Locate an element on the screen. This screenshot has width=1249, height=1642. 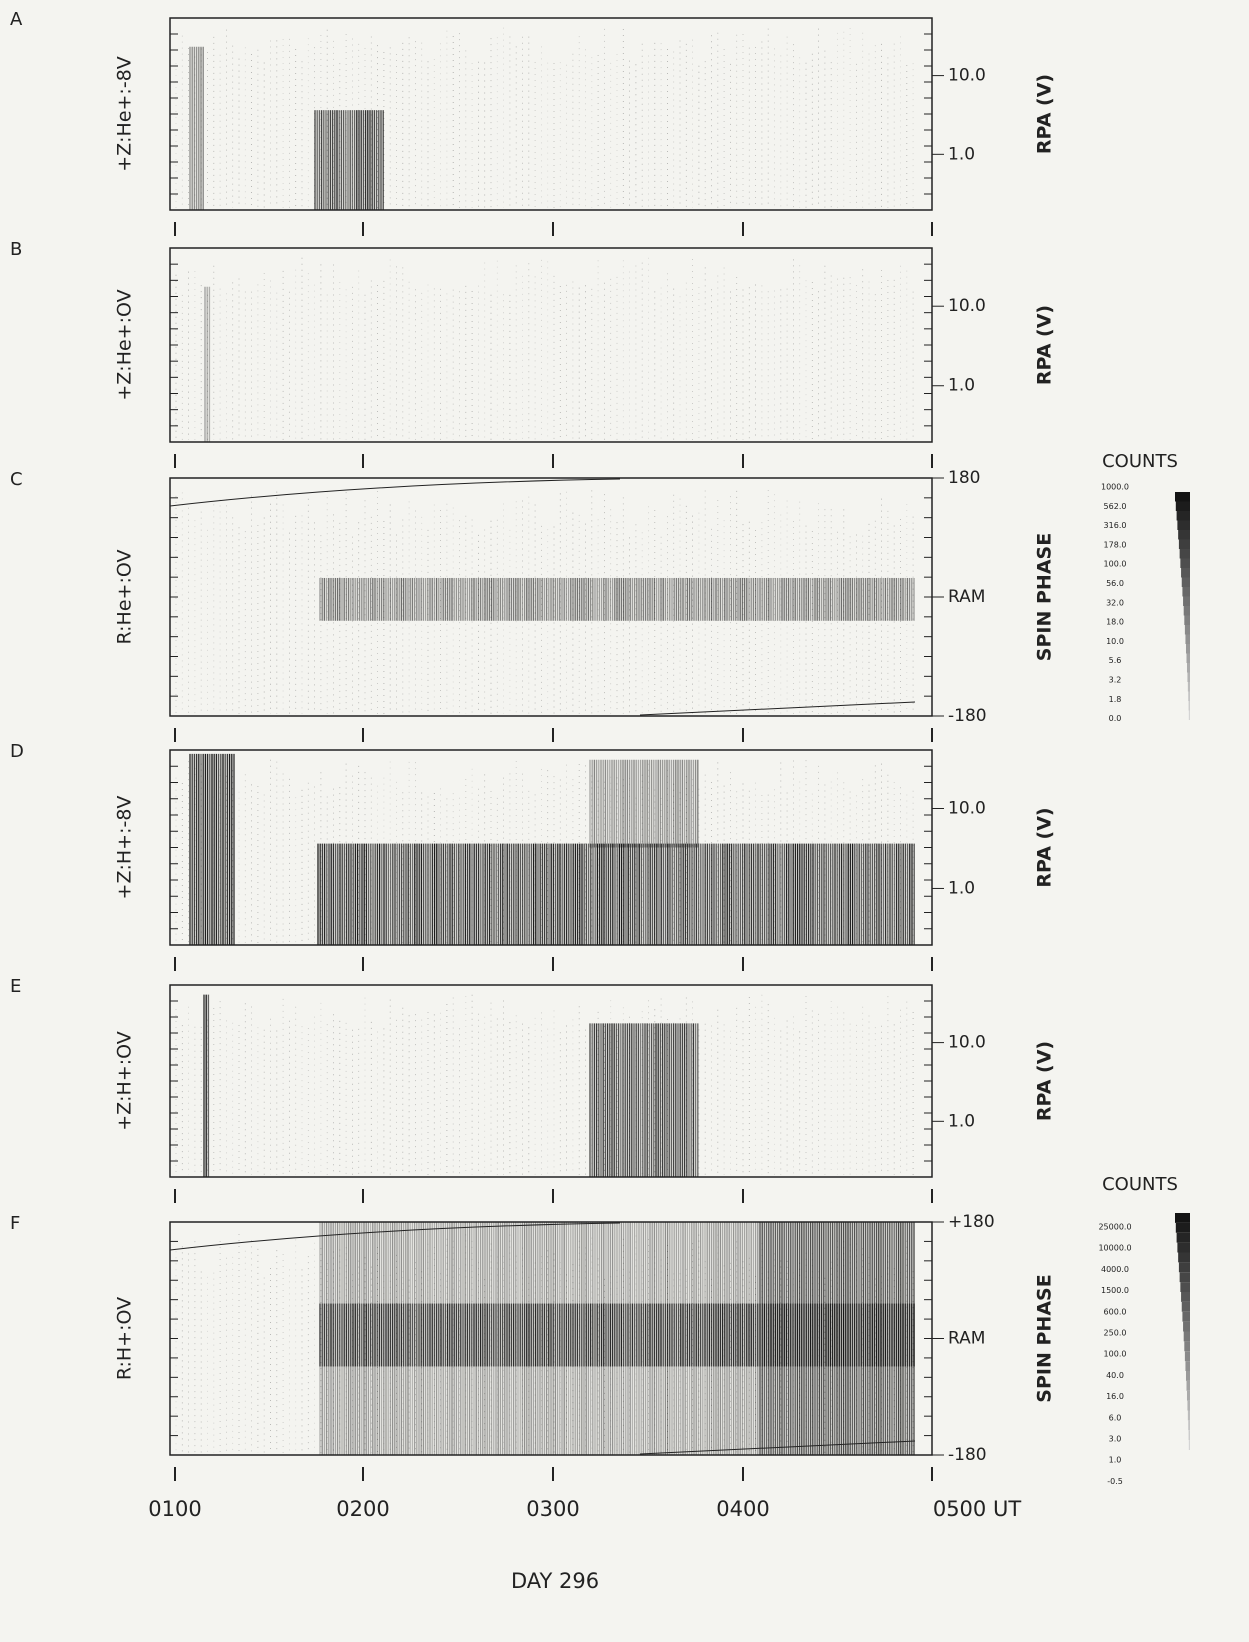
colorbar-label: 1.0 is located at coordinates (1115, 1460).